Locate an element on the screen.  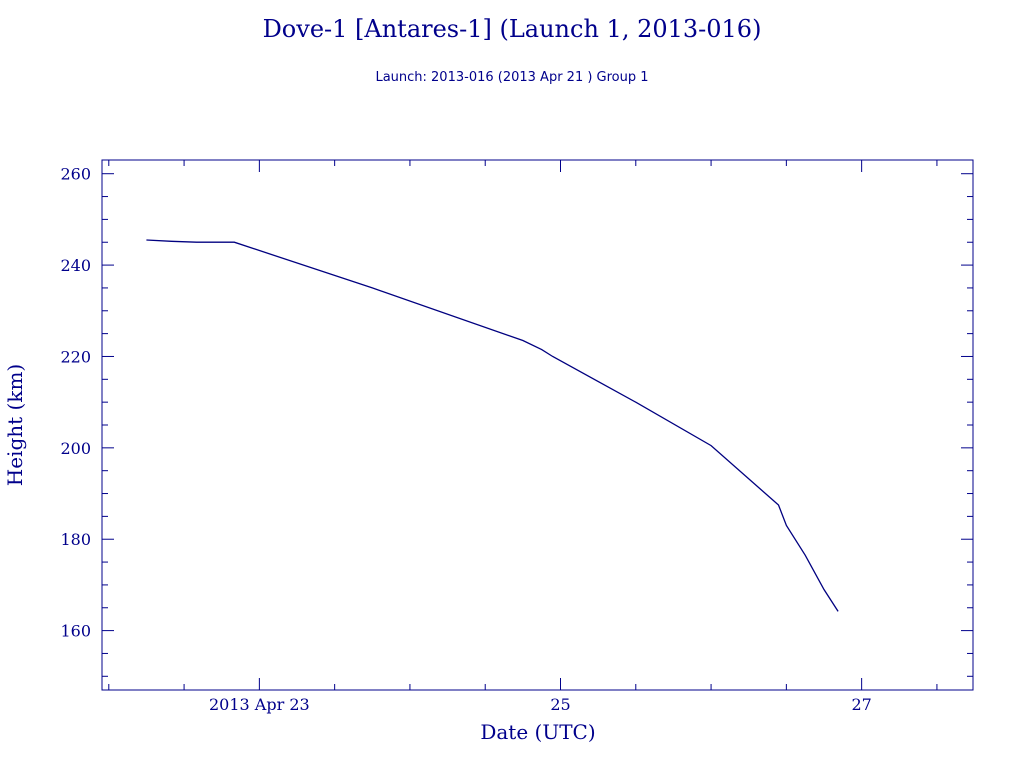
y-tick-label: 180 is located at coordinates (75, 539).